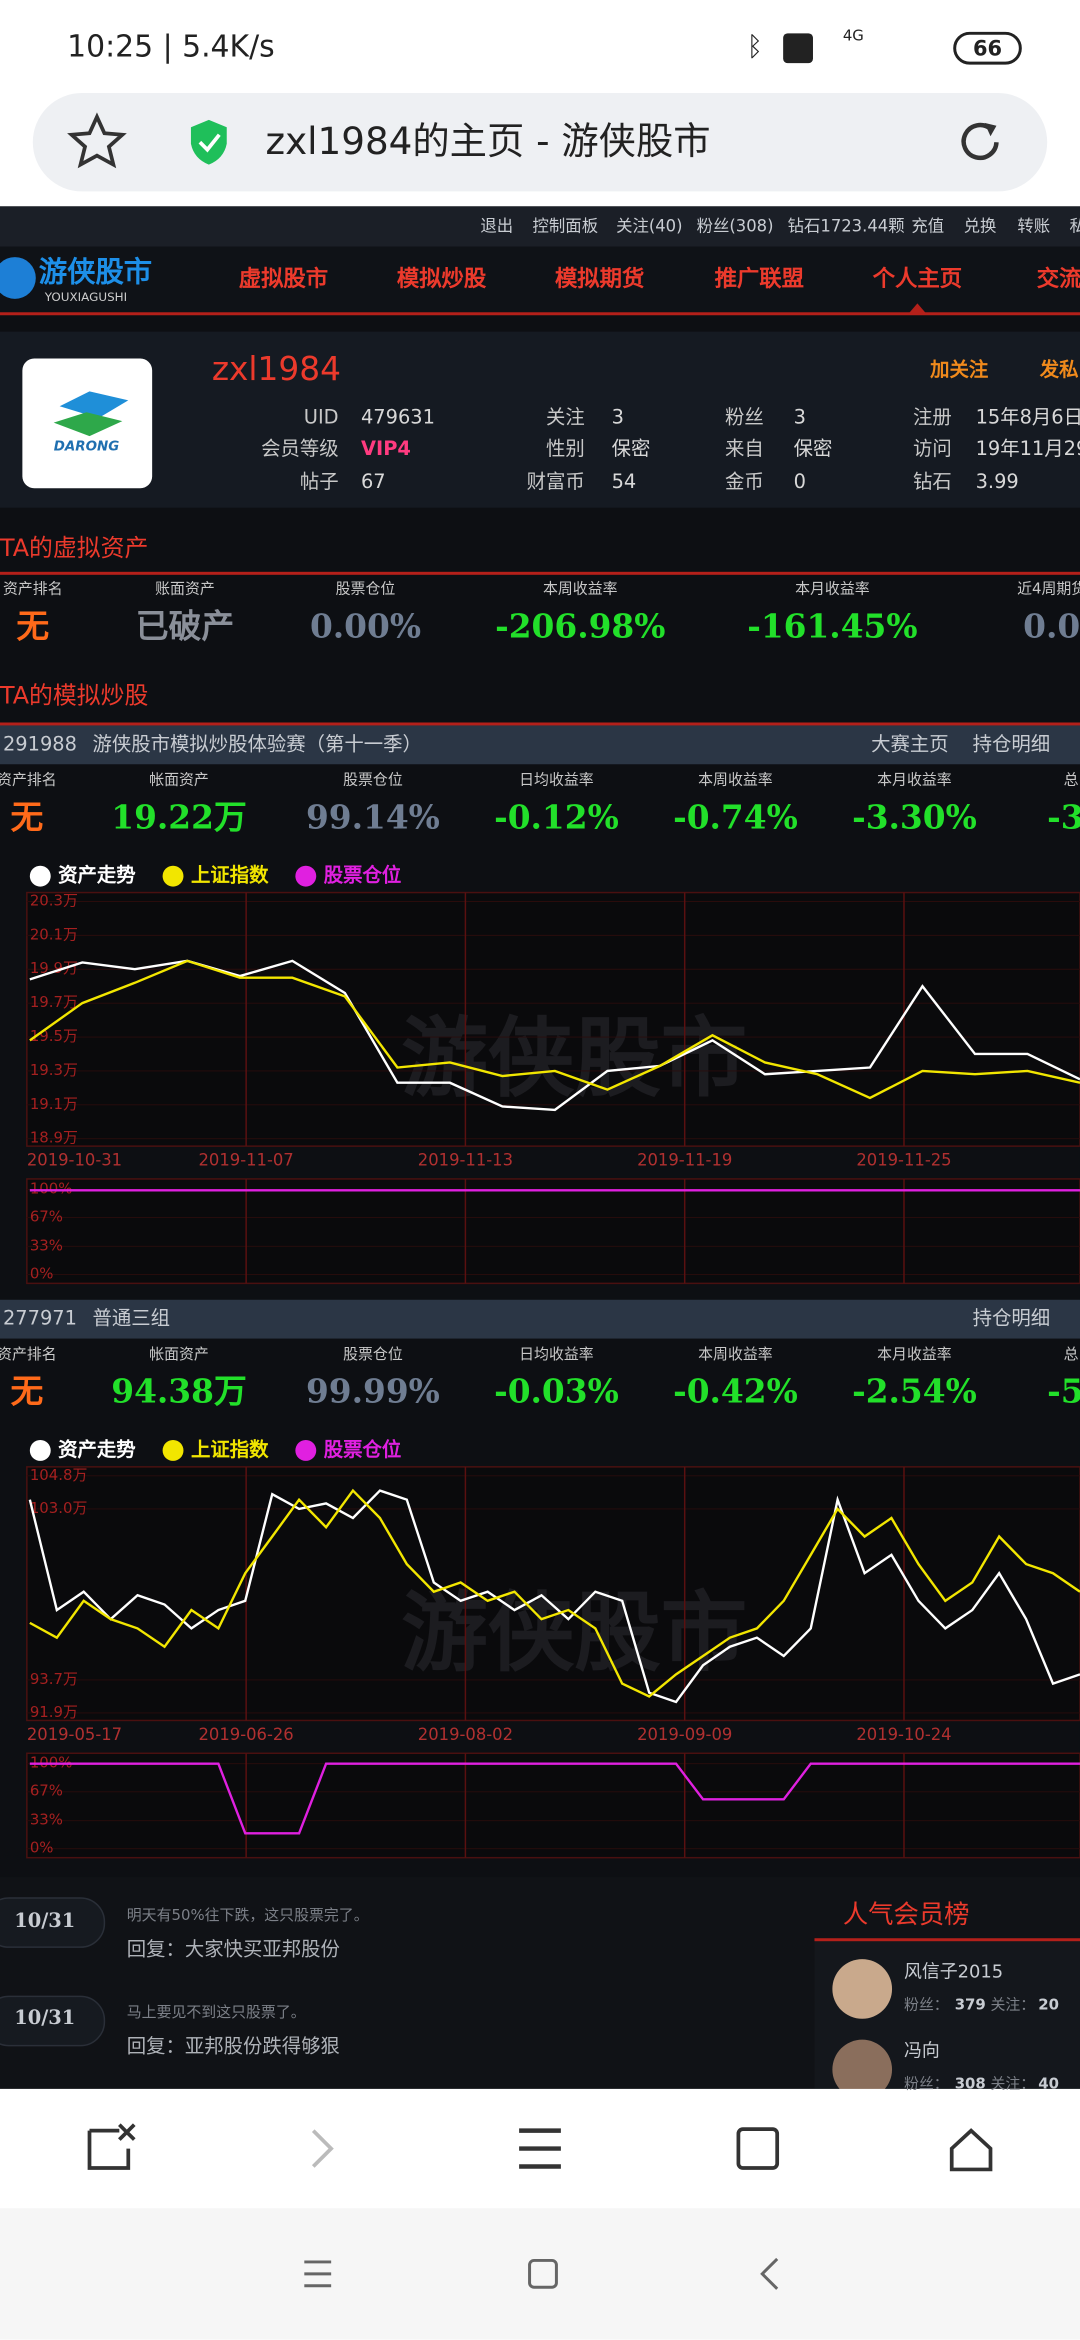 The image size is (1080, 2340). Describe the element at coordinates (926, 2083) in the screenshot. I see `member-fans-label: 粉丝：` at that location.